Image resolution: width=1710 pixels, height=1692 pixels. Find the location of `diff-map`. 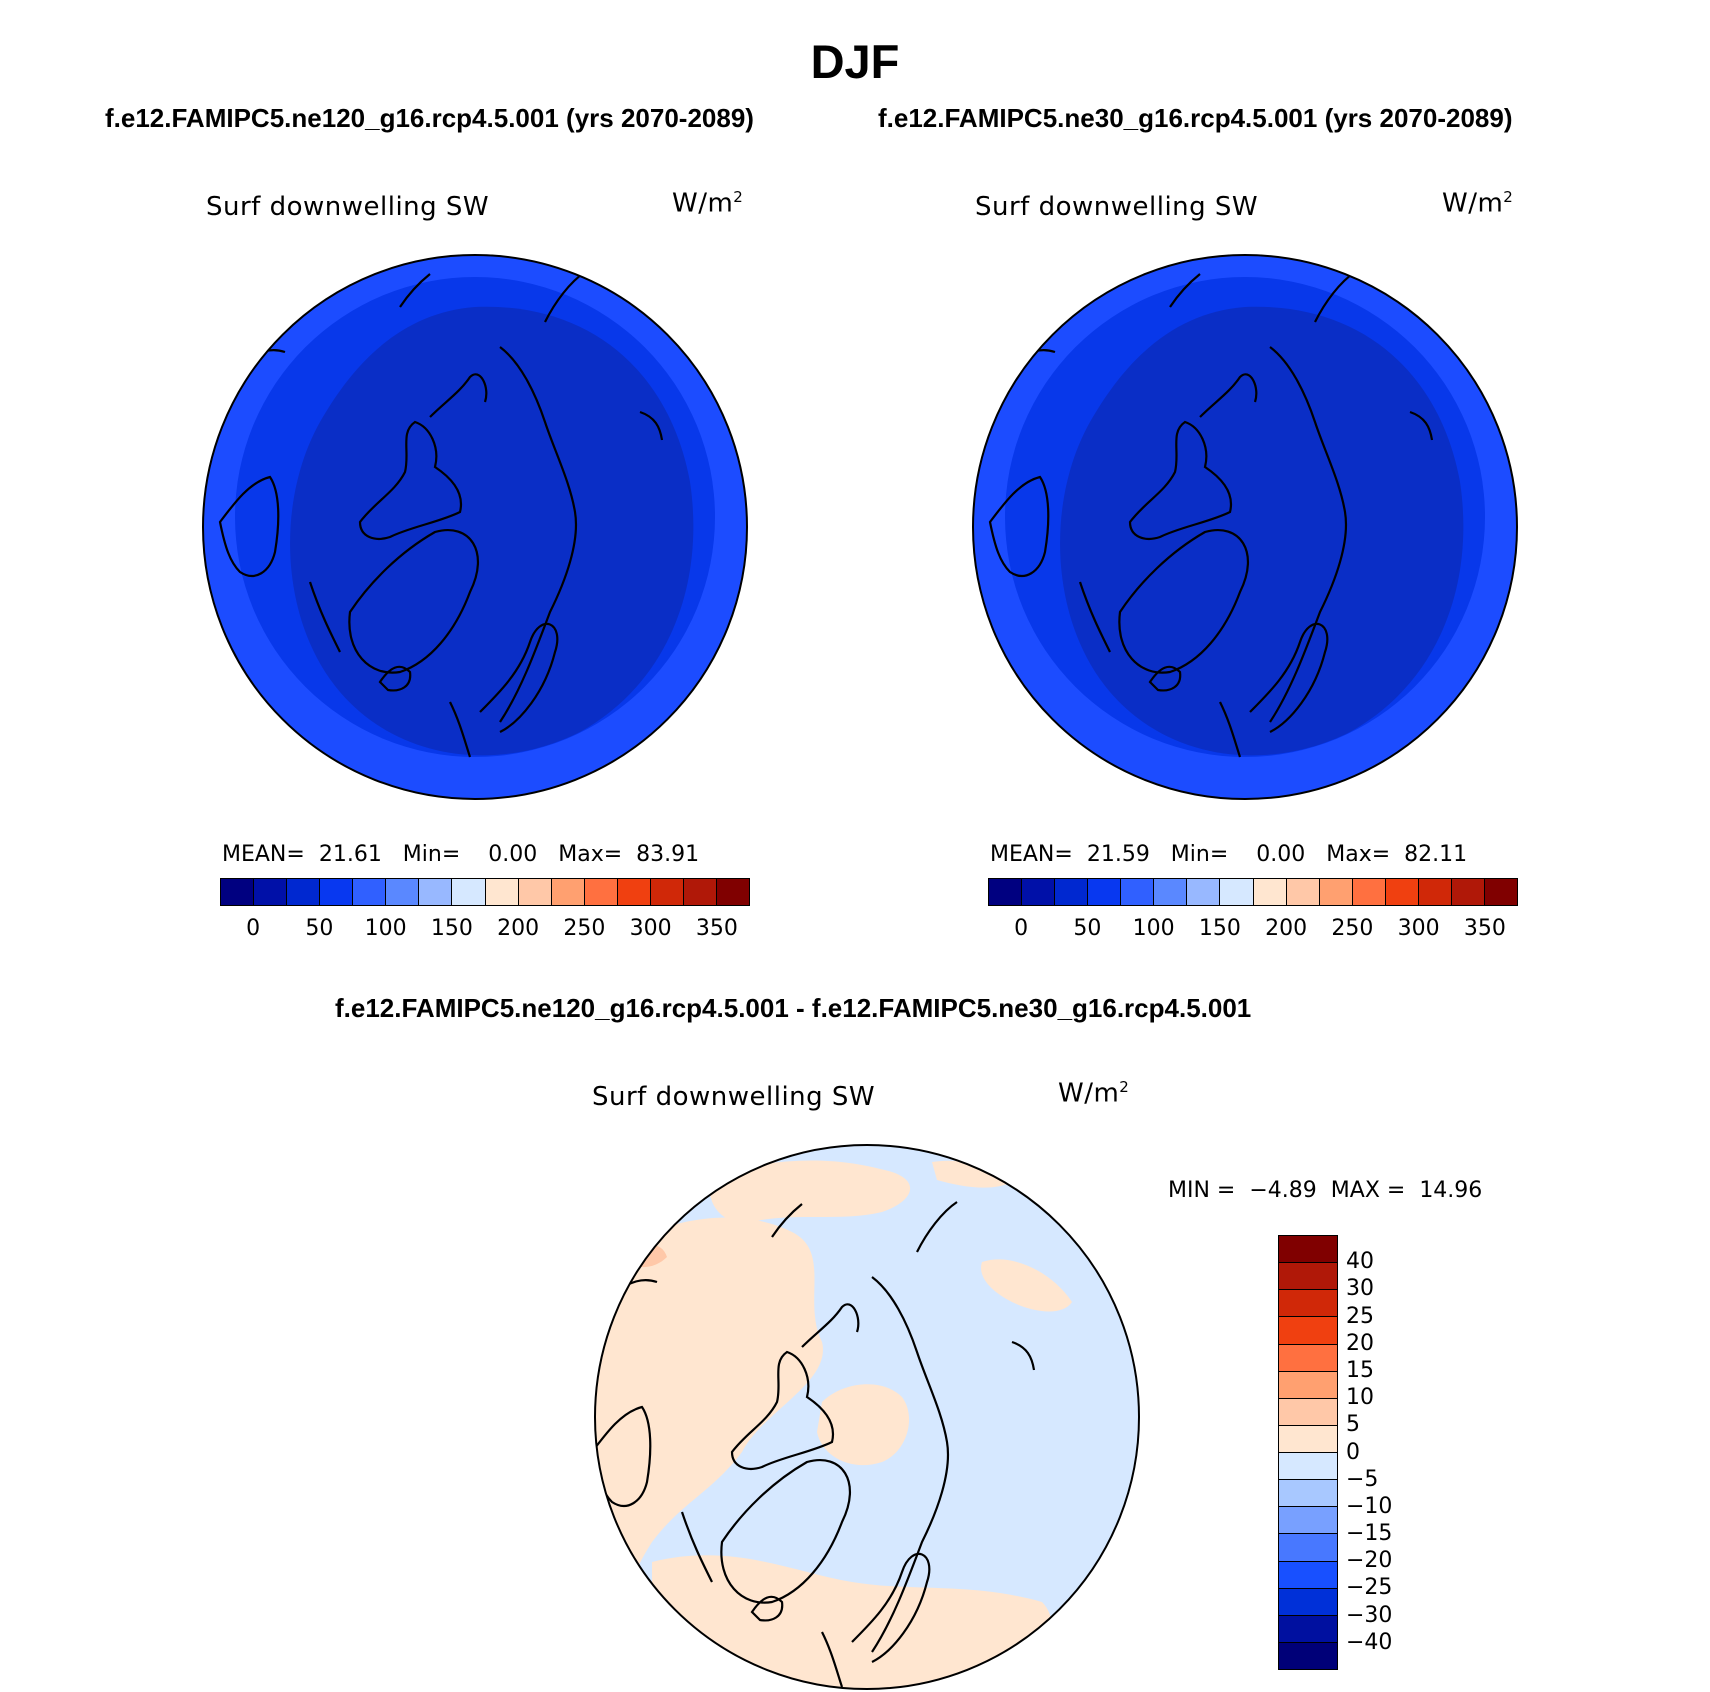

diff-map is located at coordinates (867, 1417).